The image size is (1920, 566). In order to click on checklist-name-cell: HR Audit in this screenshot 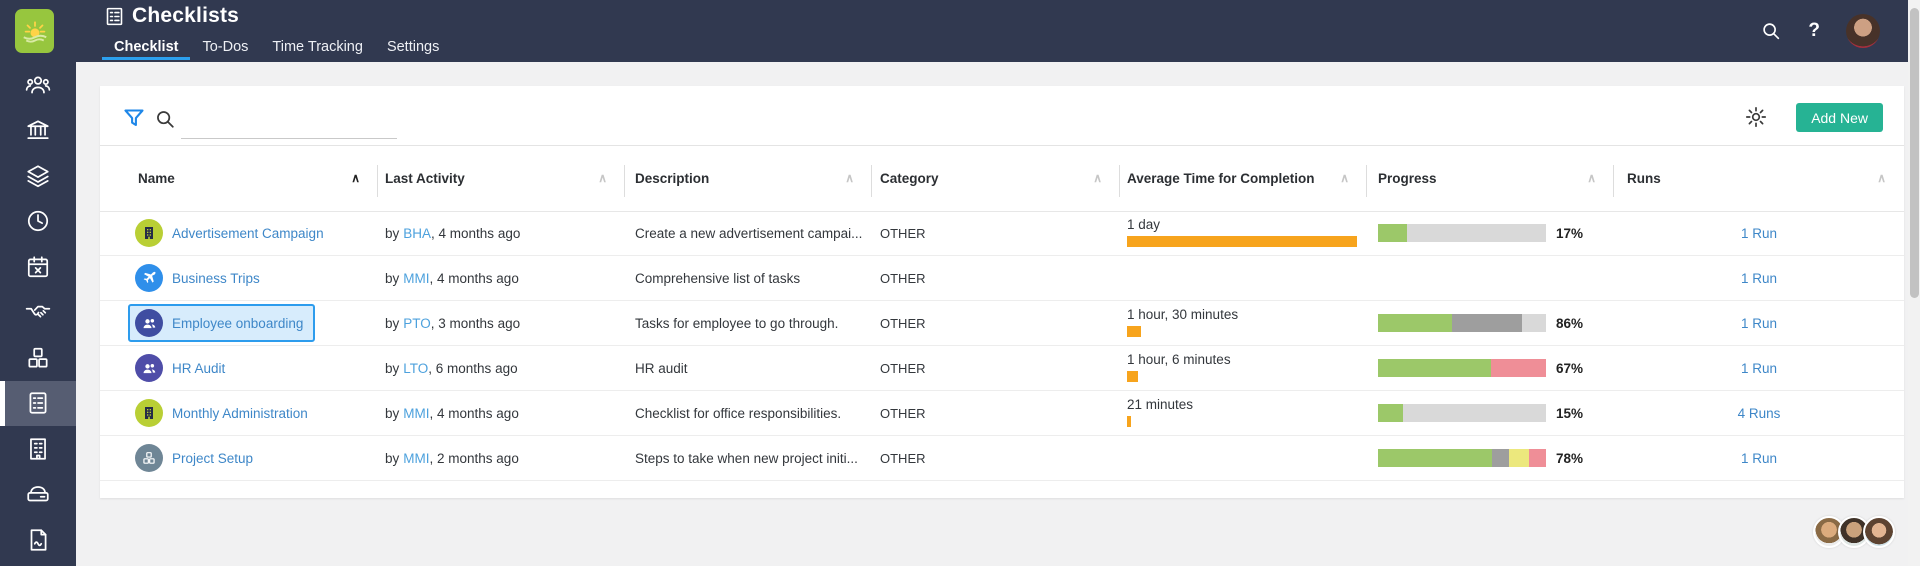, I will do `click(182, 368)`.